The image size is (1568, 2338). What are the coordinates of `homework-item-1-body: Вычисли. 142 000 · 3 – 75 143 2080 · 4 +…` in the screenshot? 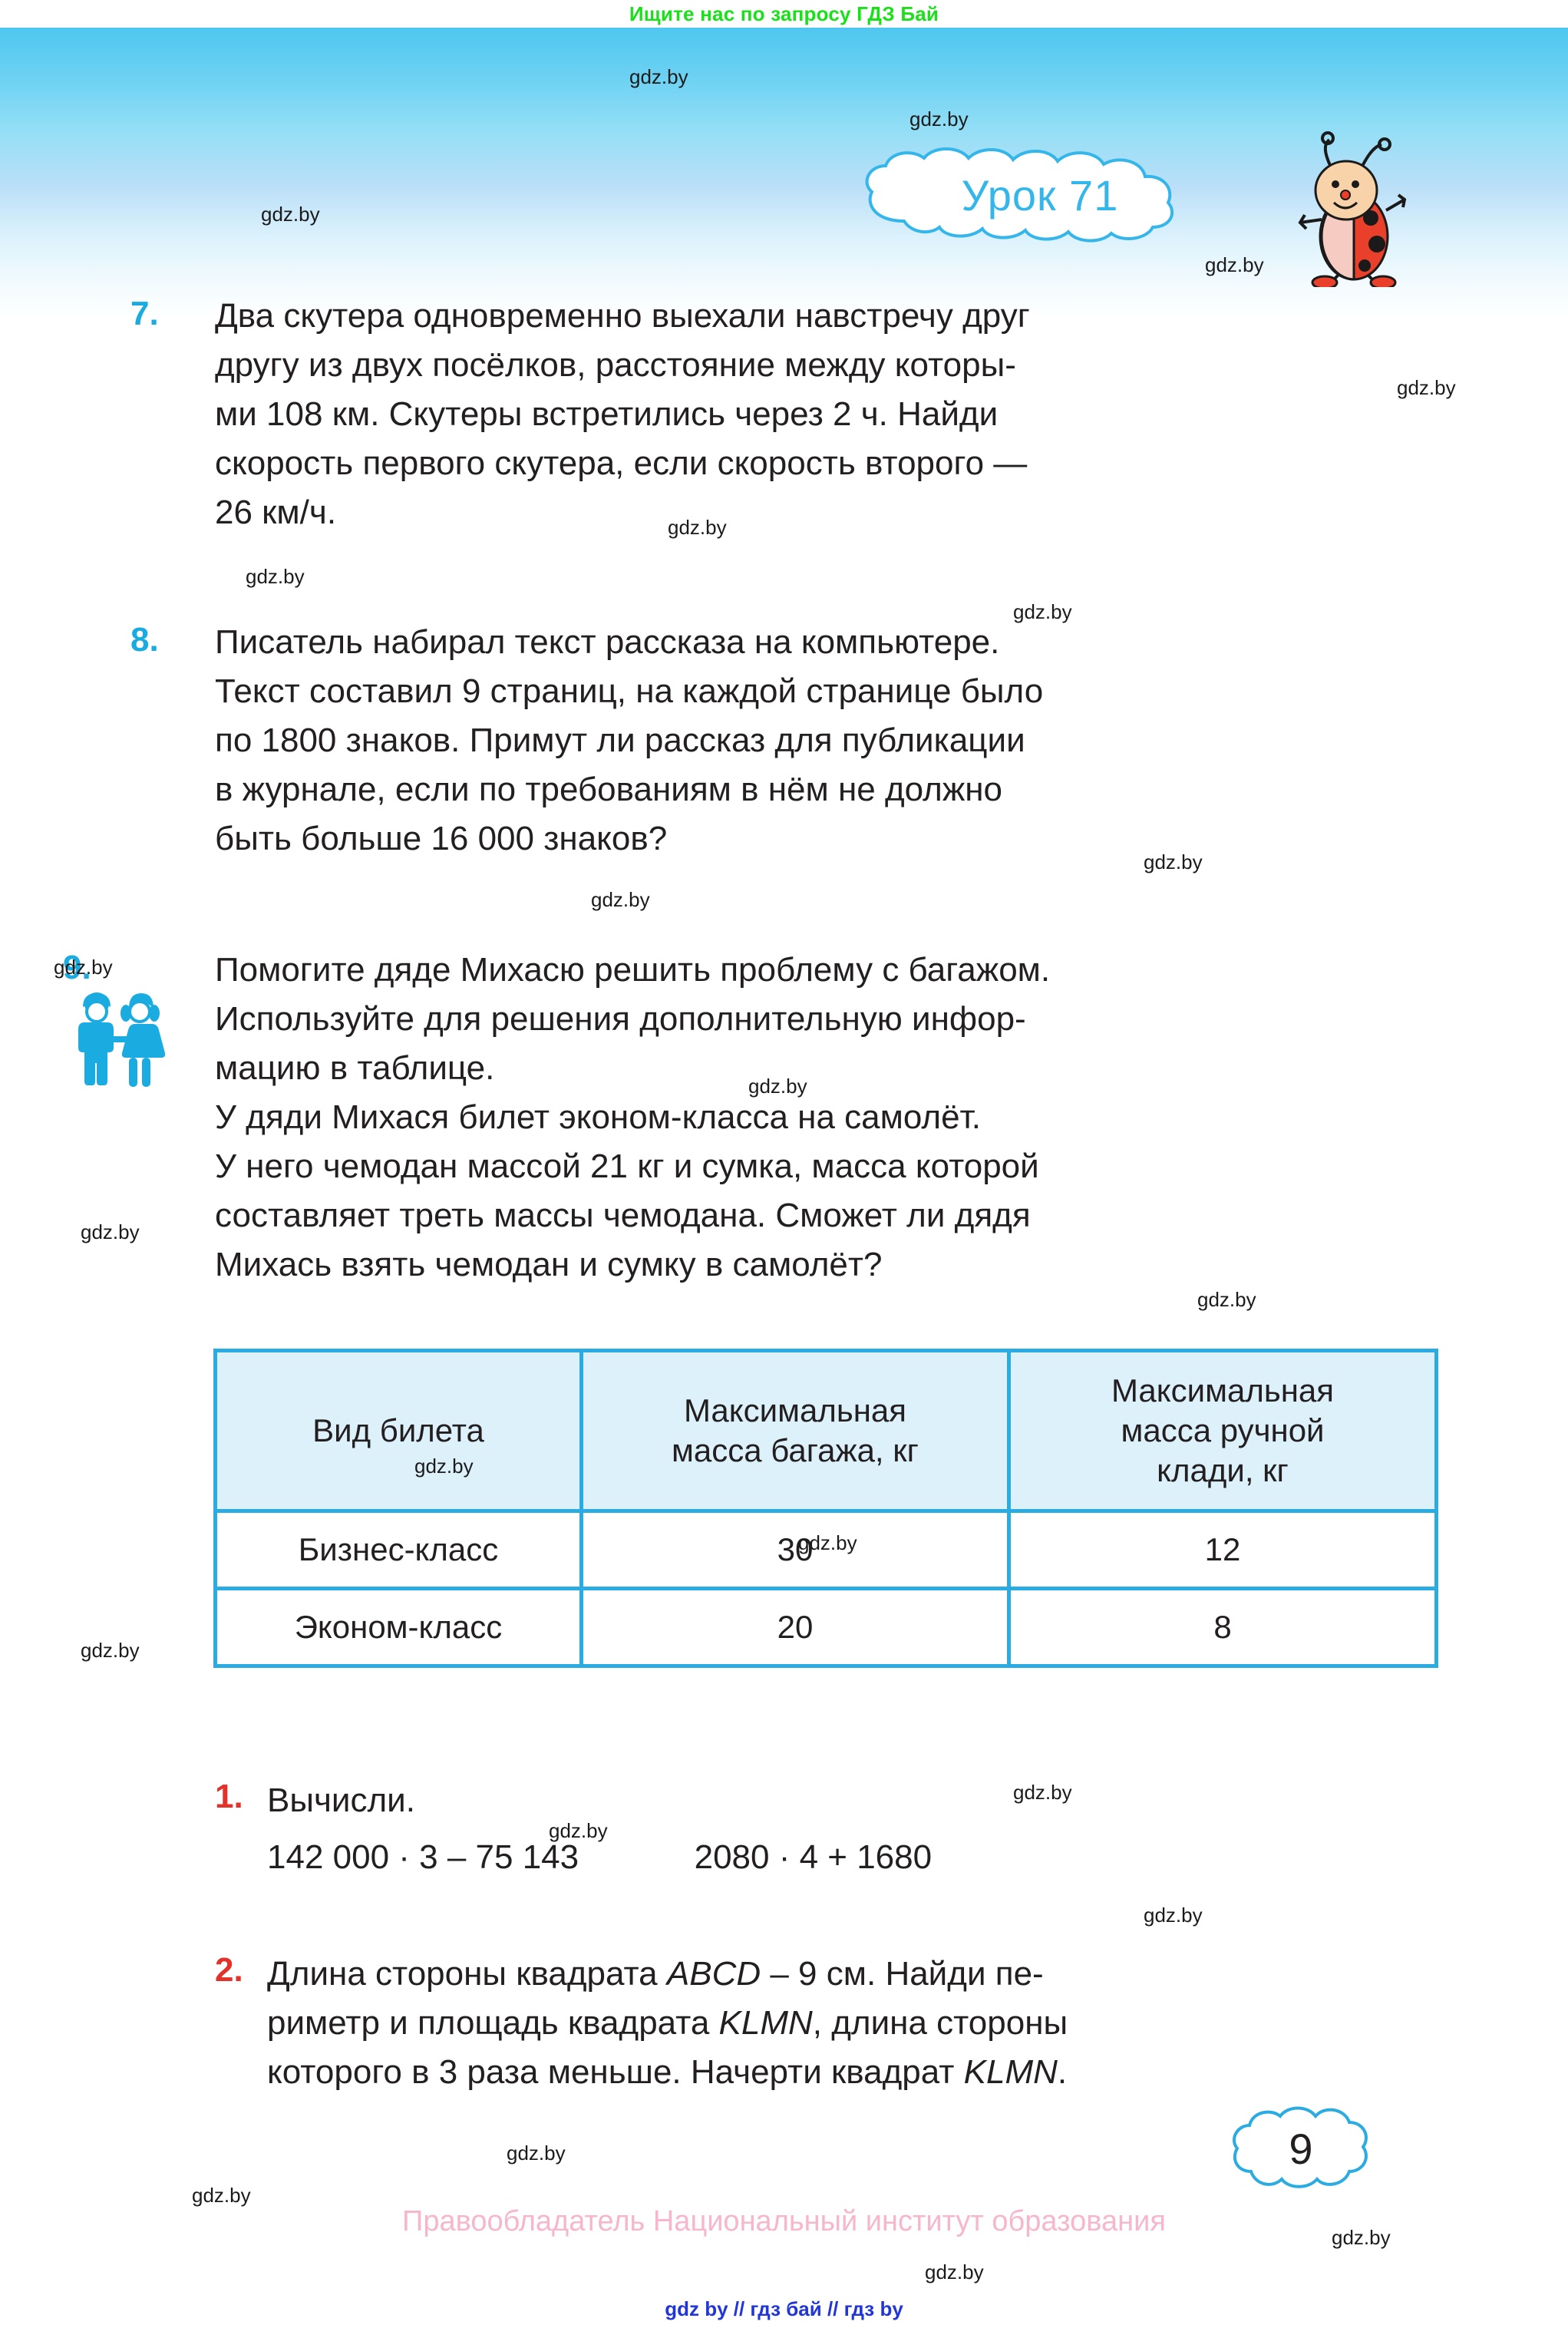 It's located at (840, 1829).